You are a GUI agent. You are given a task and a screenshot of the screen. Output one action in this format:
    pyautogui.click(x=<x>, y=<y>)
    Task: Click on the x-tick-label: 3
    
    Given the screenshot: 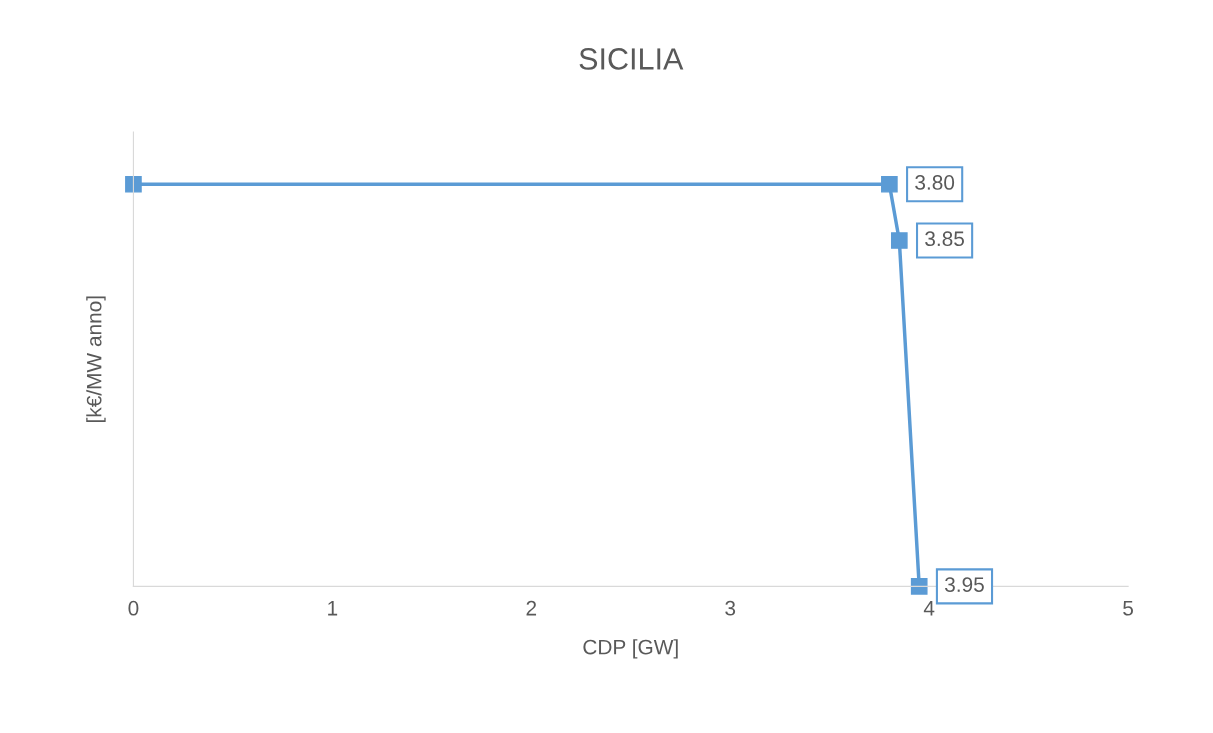 What is the action you would take?
    pyautogui.click(x=730, y=608)
    